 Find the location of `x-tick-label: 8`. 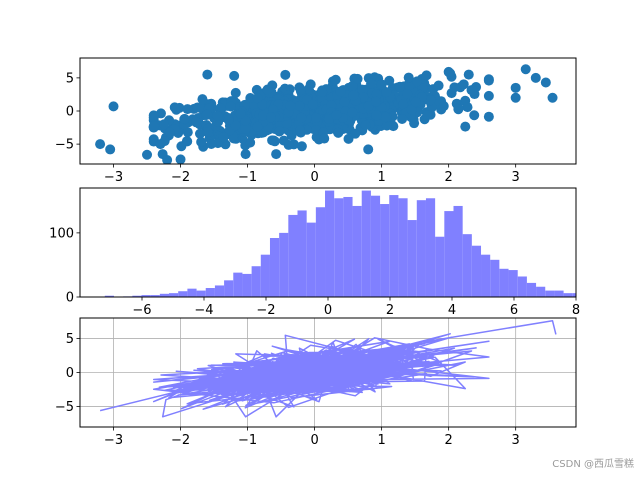

x-tick-label: 8 is located at coordinates (576, 310).